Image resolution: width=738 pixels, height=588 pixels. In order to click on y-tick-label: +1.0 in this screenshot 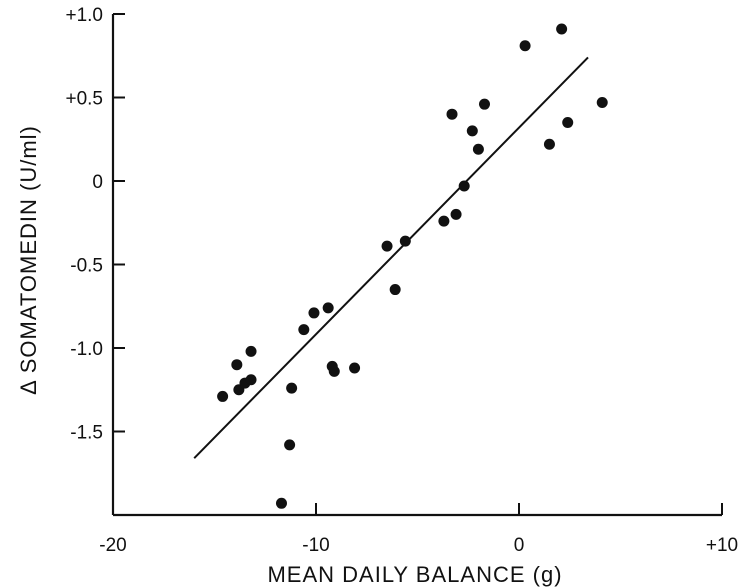, I will do `click(84, 15)`.